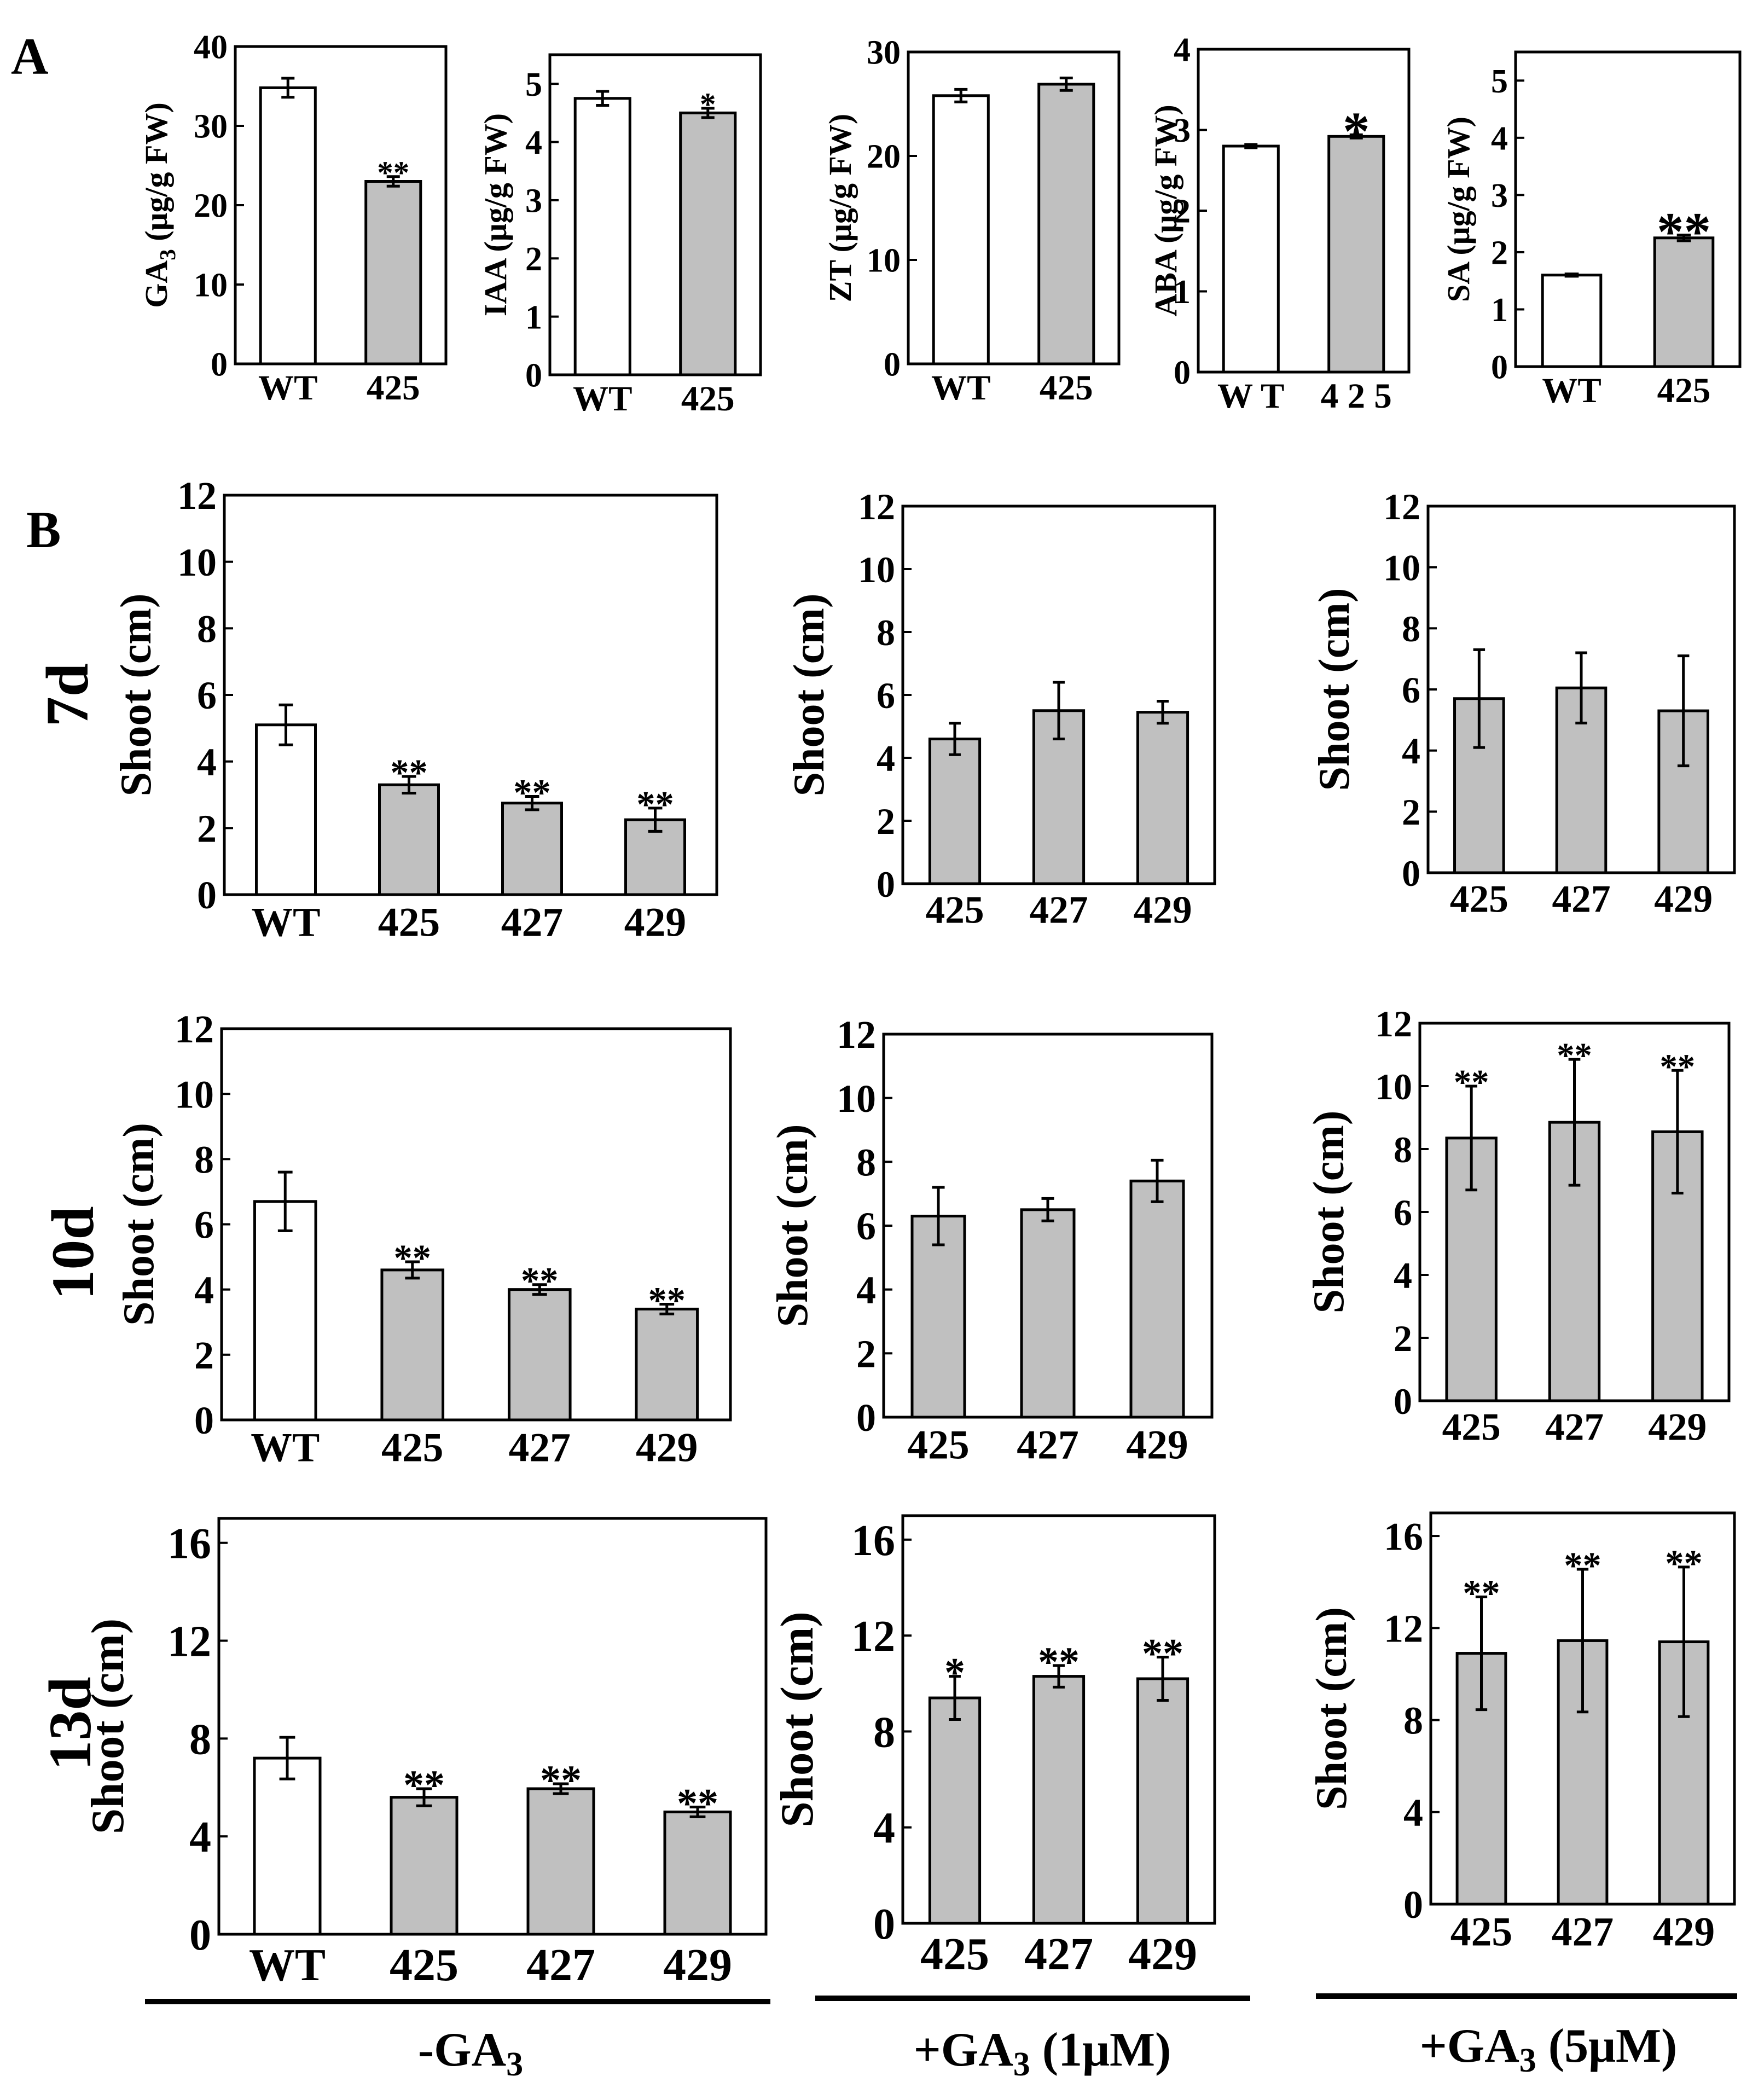  What do you see at coordinates (876, 569) in the screenshot?
I see `d7_plus1-ytick-label-5: 10` at bounding box center [876, 569].